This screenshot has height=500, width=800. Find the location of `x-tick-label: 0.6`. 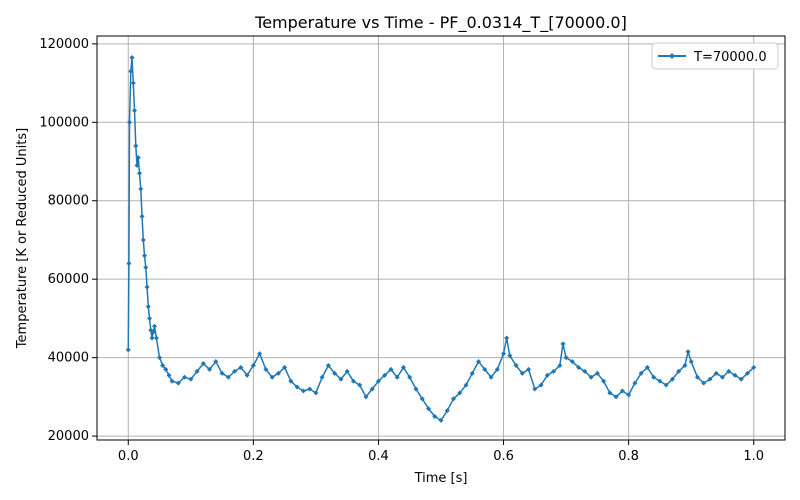

x-tick-label: 0.6 is located at coordinates (503, 456).